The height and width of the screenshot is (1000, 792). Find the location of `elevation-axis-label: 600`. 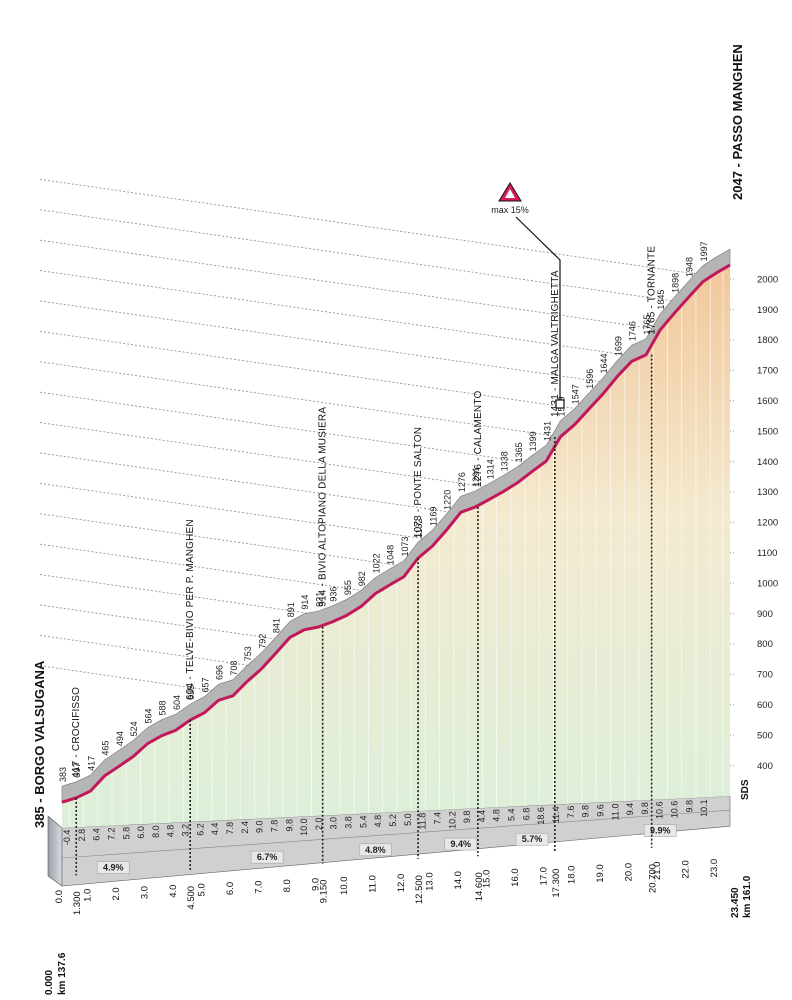

elevation-axis-label: 600 is located at coordinates (765, 705).